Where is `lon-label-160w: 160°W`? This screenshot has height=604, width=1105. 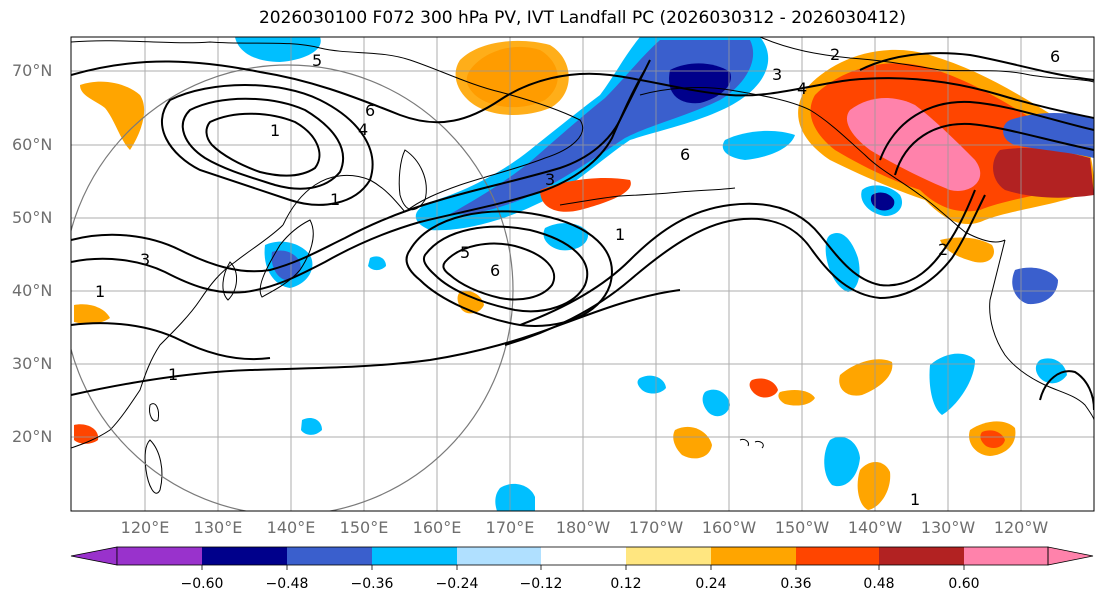
lon-label-160w: 160°W is located at coordinates (729, 527).